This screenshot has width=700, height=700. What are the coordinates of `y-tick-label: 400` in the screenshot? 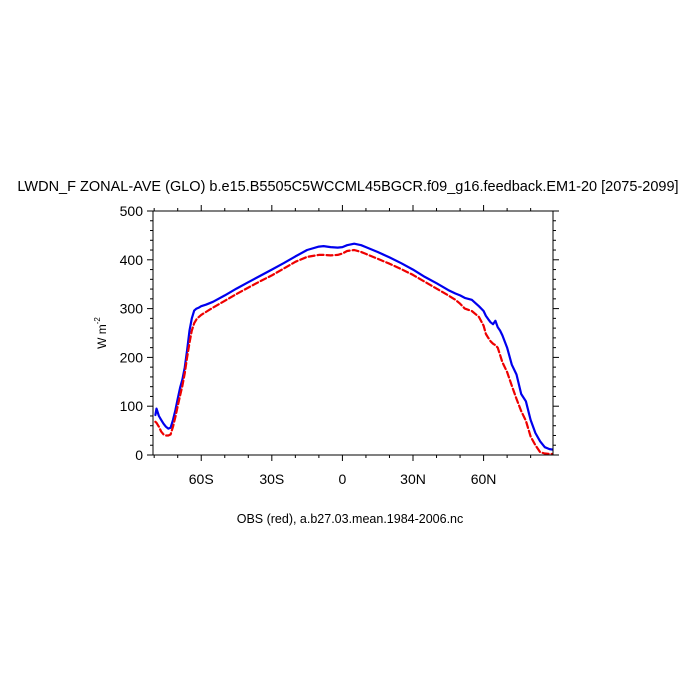 It's located at (132, 260).